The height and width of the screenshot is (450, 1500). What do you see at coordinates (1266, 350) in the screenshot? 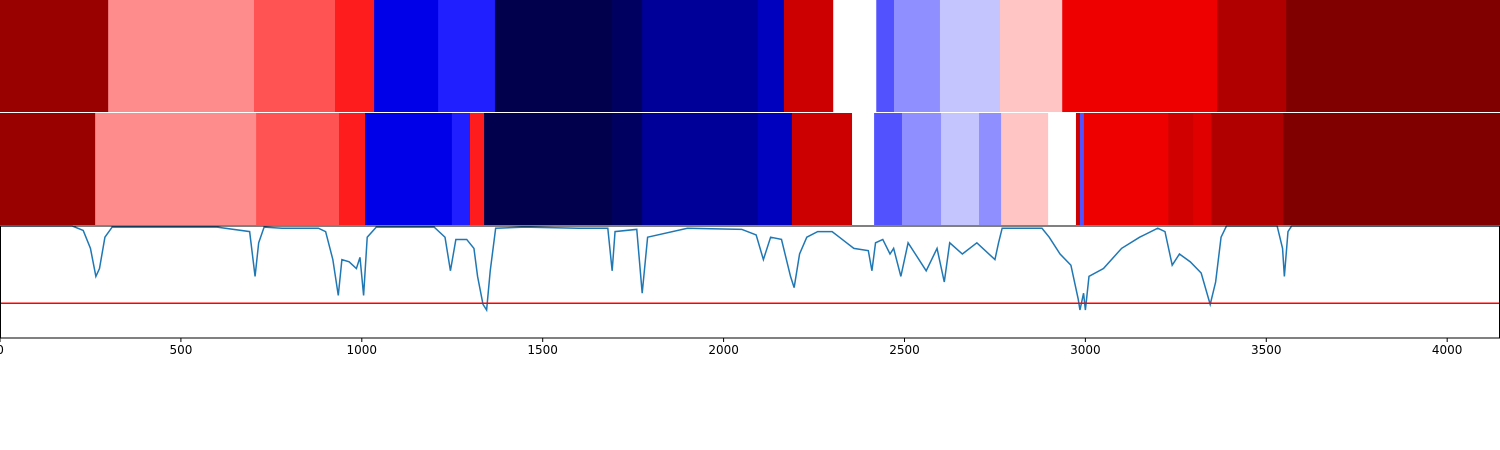
I see `x-tick-label: 3500` at bounding box center [1266, 350].